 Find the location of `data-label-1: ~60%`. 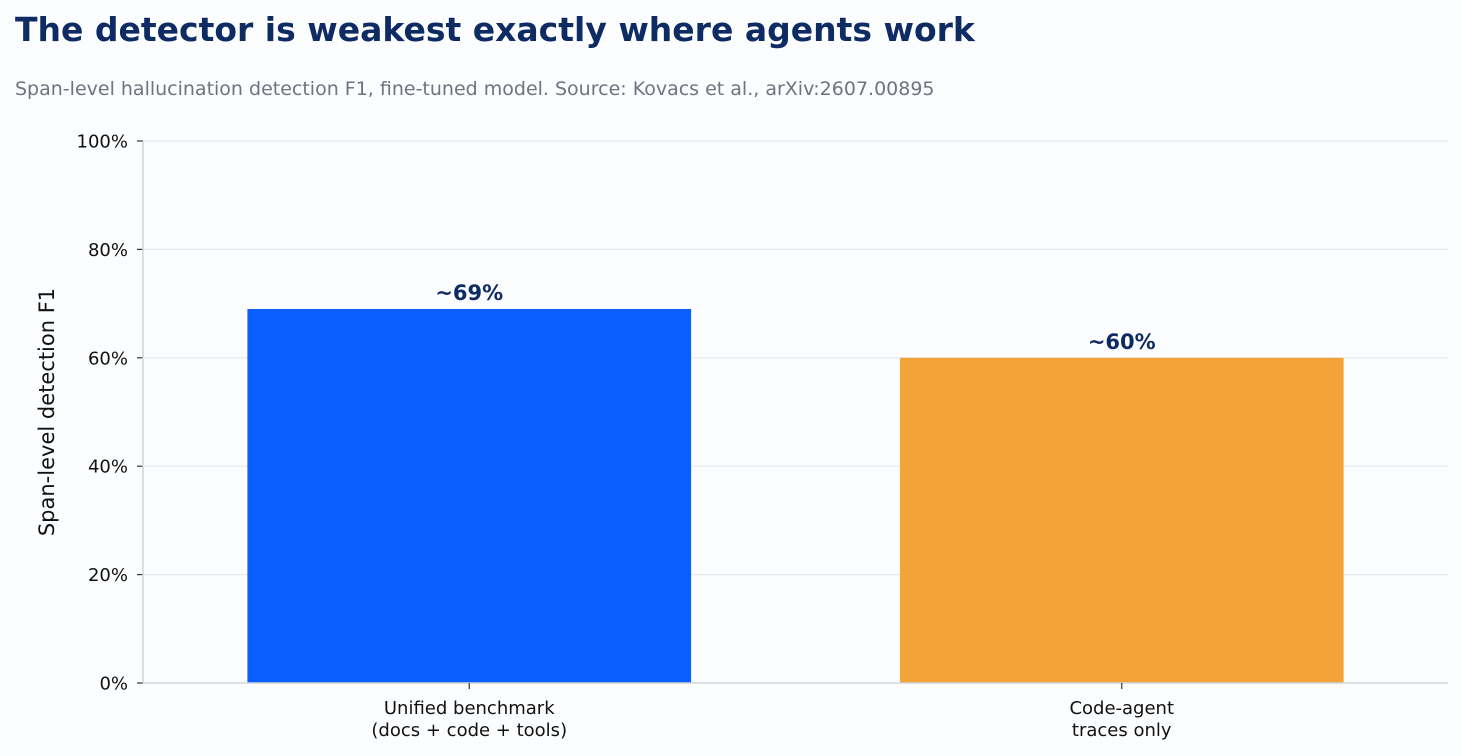

data-label-1: ~60% is located at coordinates (1122, 342).